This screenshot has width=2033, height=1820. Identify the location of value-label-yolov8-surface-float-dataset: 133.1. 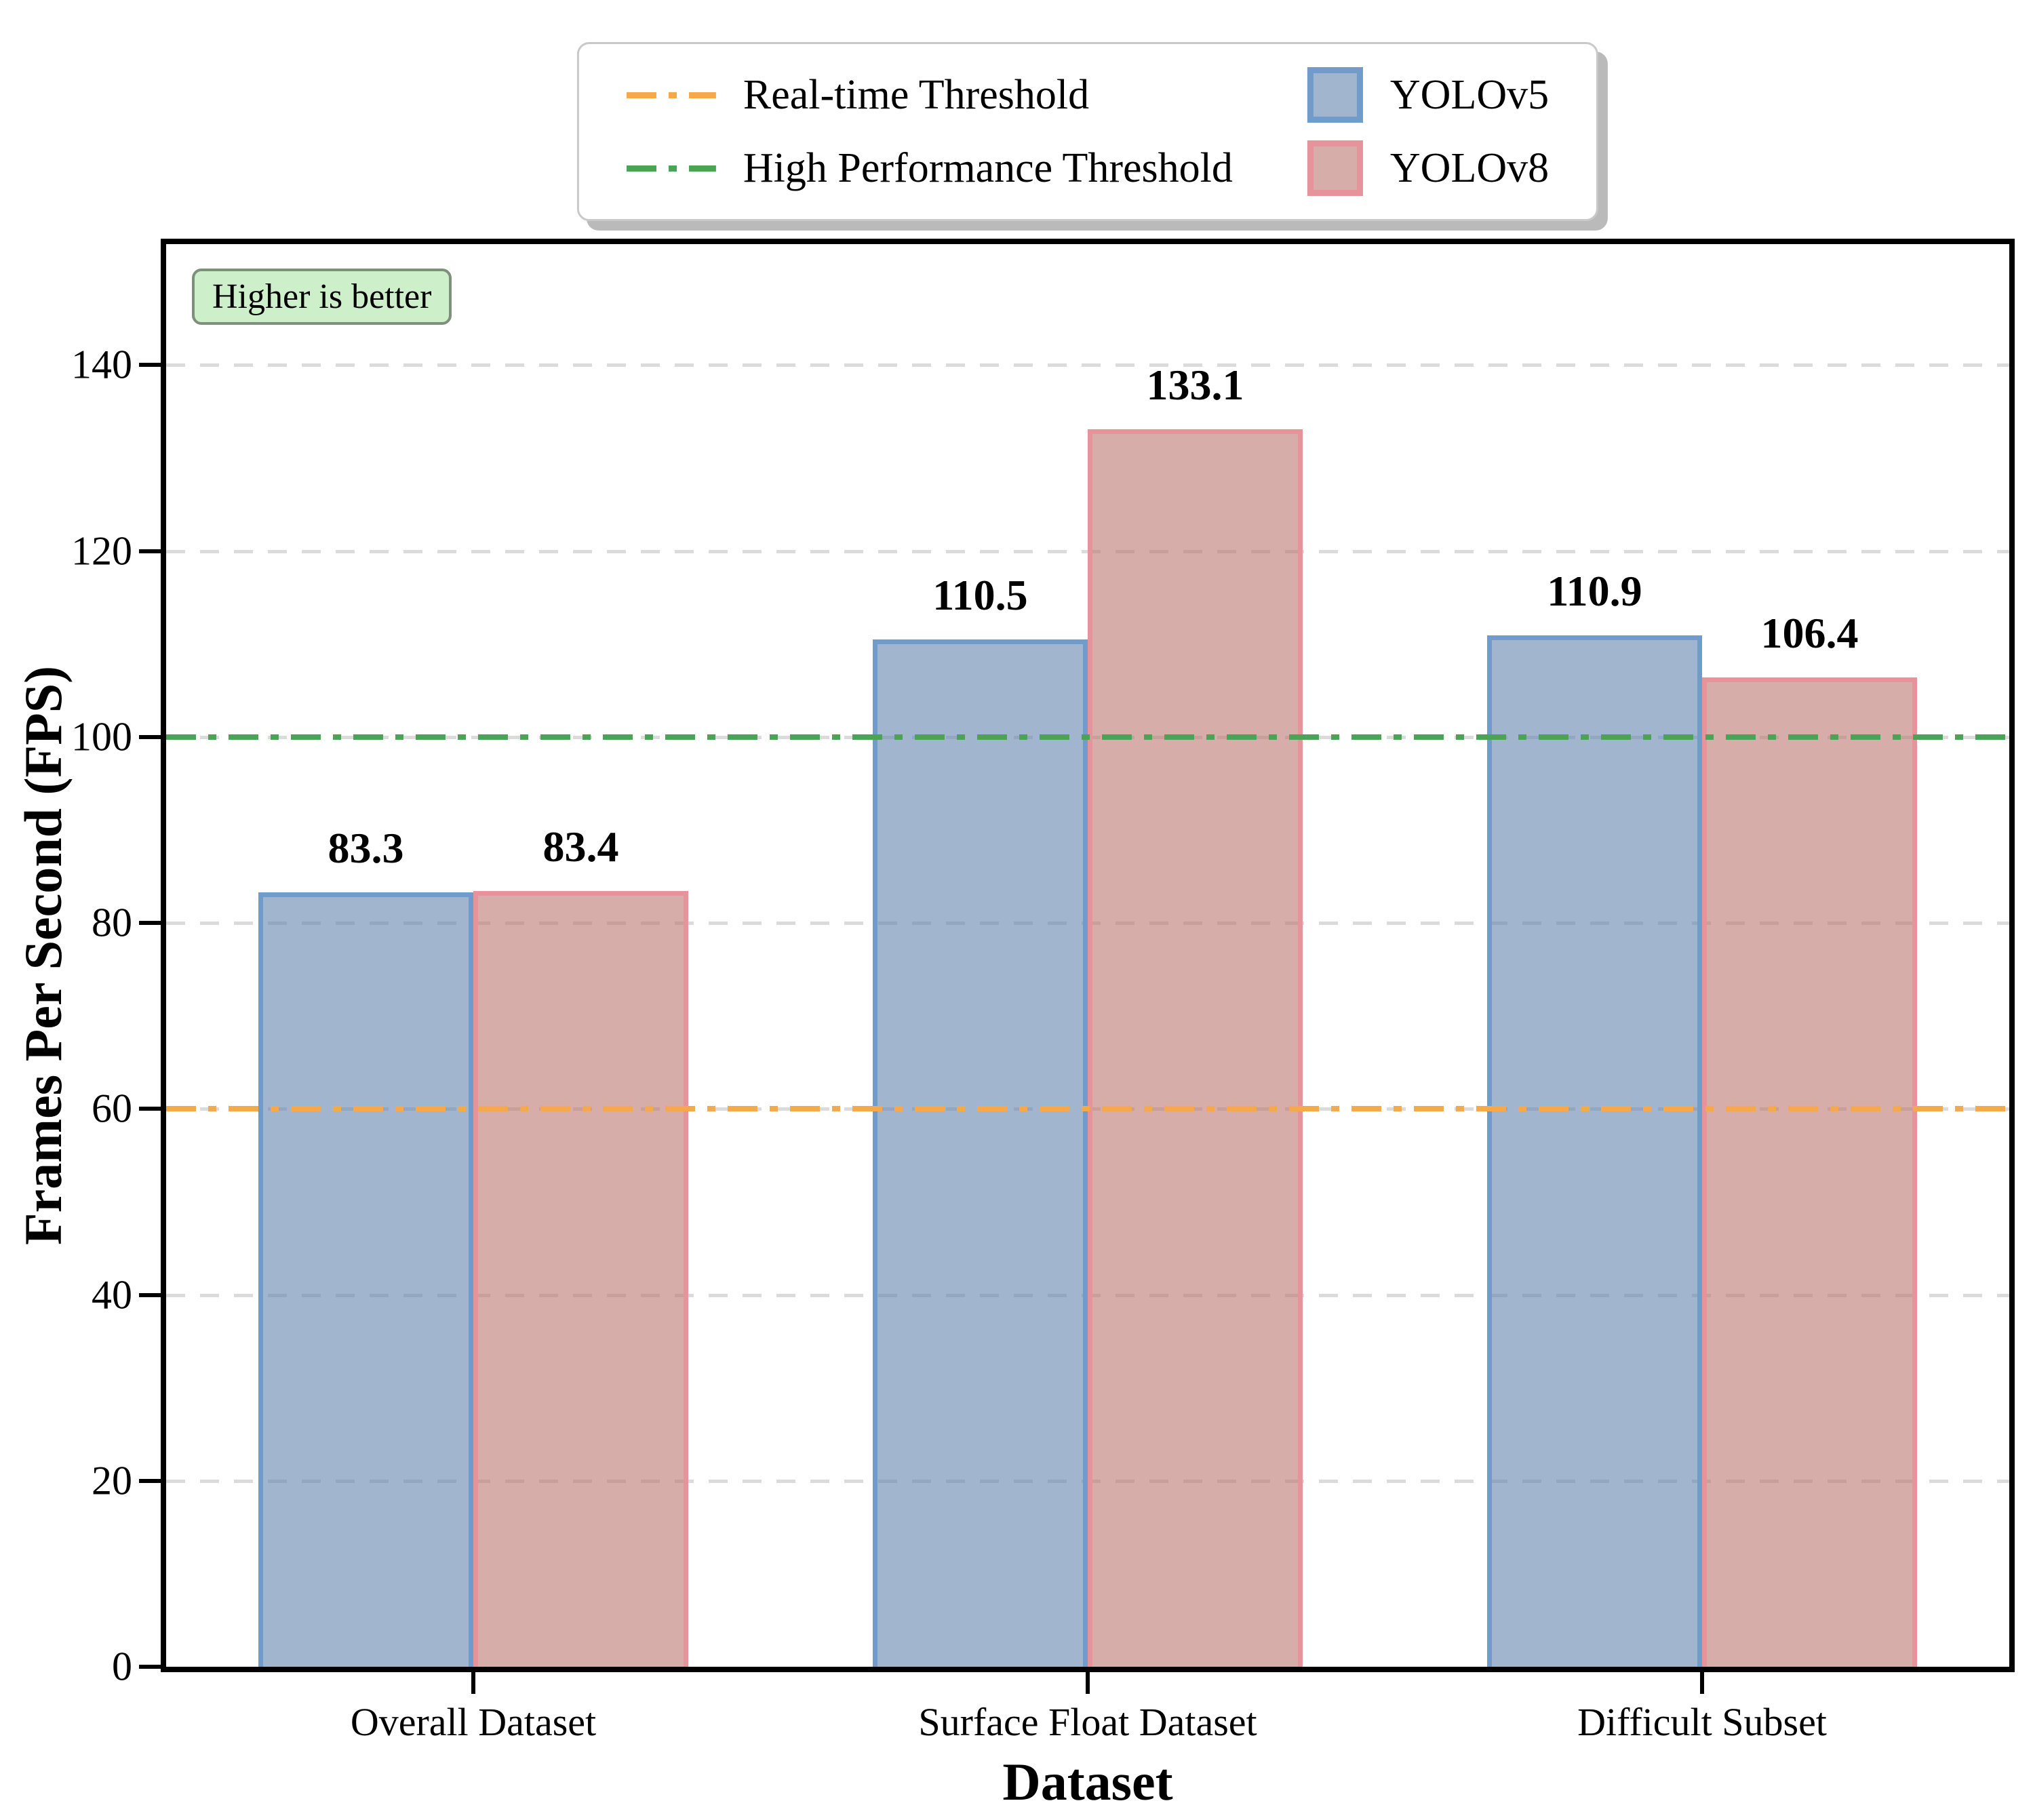
(1195, 384).